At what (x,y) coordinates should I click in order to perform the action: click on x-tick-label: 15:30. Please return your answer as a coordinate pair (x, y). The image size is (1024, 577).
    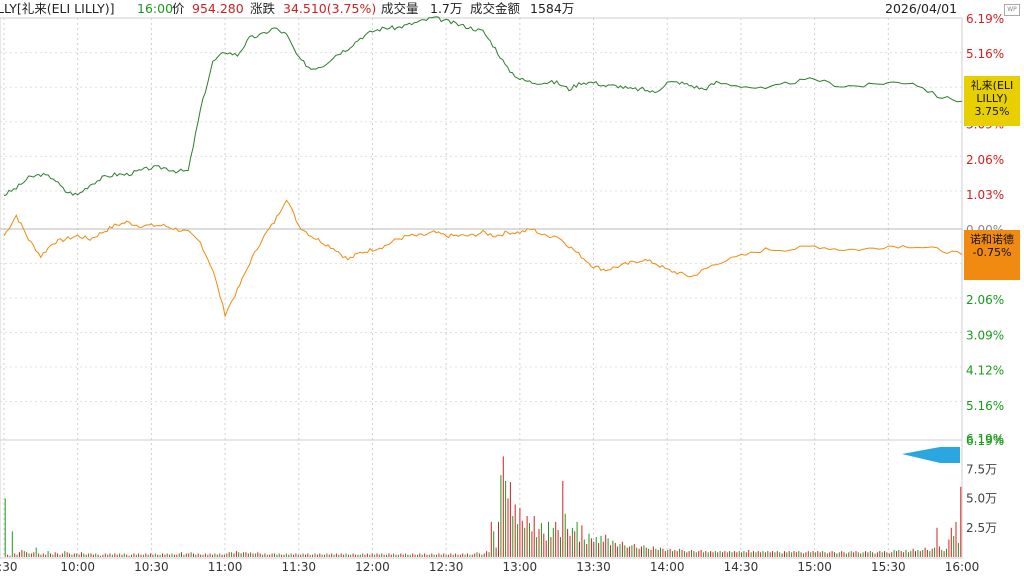
    Looking at the image, I should click on (888, 567).